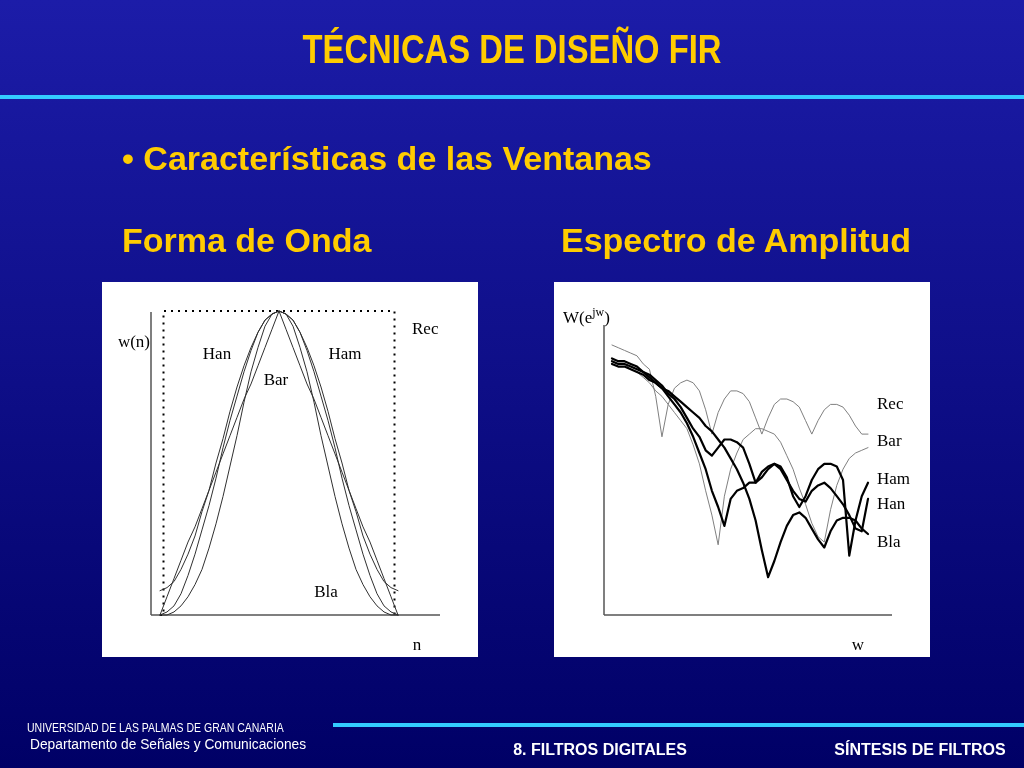 The image size is (1024, 768). Describe the element at coordinates (156, 728) in the screenshot. I see `text: UNIVERSIDAD DE LAS PALMAS DE GRAN CANARIA` at that location.